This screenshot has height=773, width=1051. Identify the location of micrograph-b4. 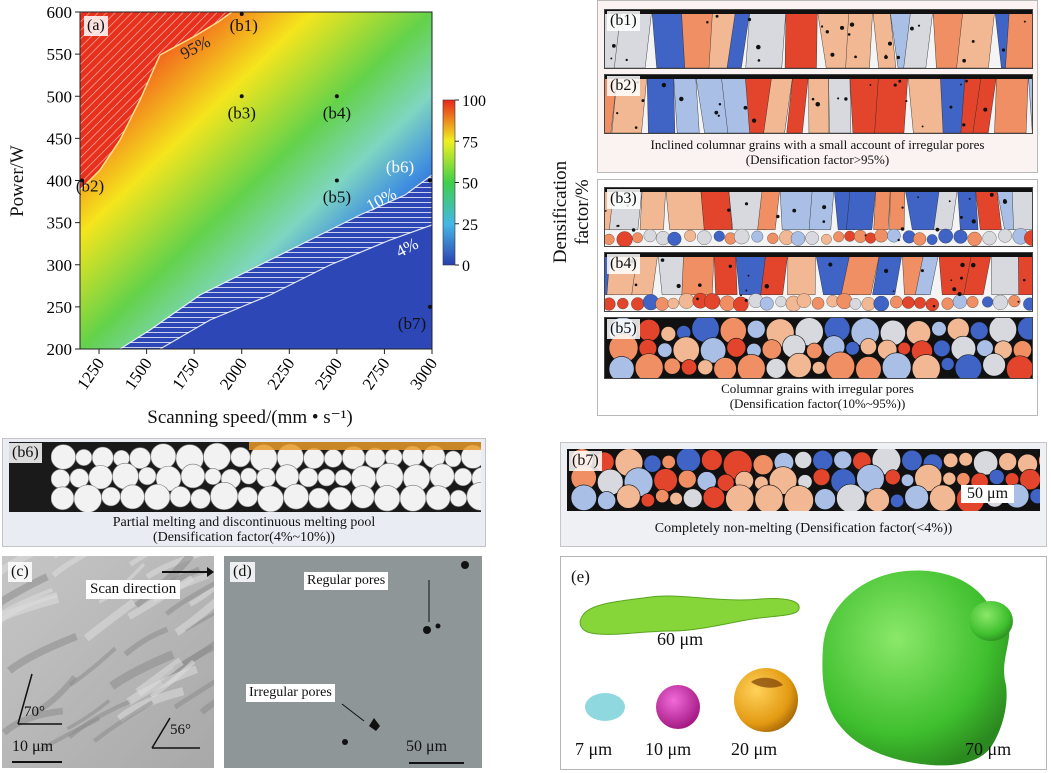
(818, 282).